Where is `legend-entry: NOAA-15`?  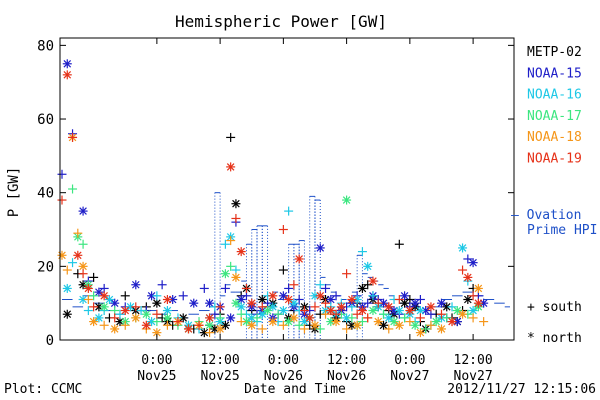
legend-entry: NOAA-15 is located at coordinates (554, 73).